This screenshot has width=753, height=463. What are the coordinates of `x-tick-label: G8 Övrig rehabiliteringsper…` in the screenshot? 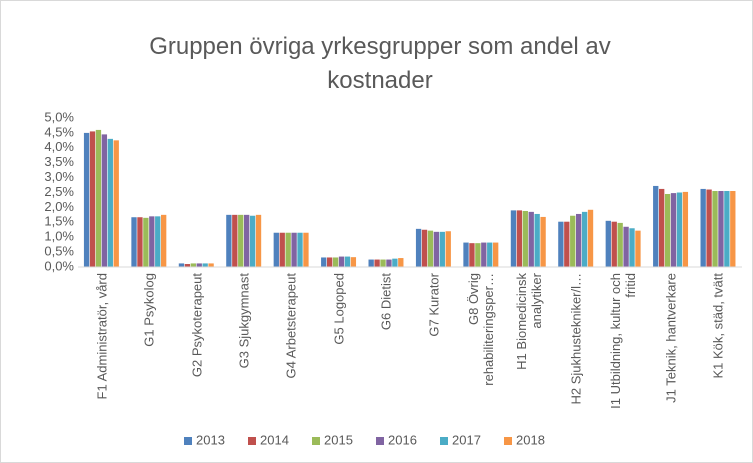 It's located at (481, 329).